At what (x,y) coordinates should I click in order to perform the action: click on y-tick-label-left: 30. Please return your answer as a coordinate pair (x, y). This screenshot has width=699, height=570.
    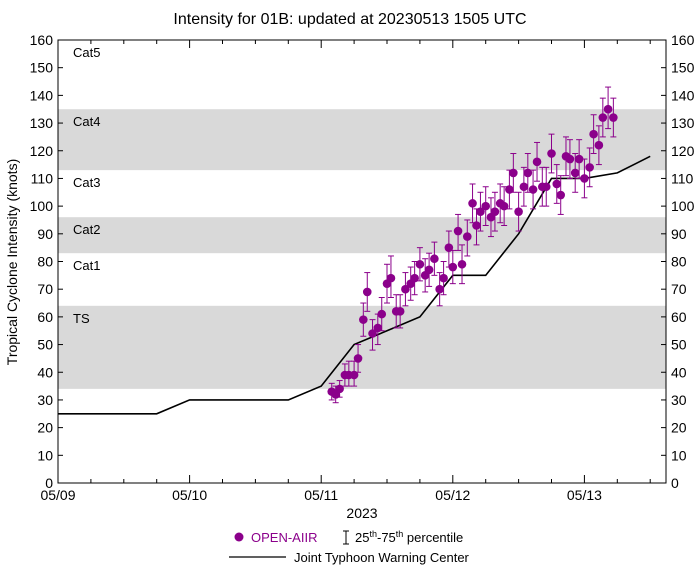
    Looking at the image, I should click on (45, 400).